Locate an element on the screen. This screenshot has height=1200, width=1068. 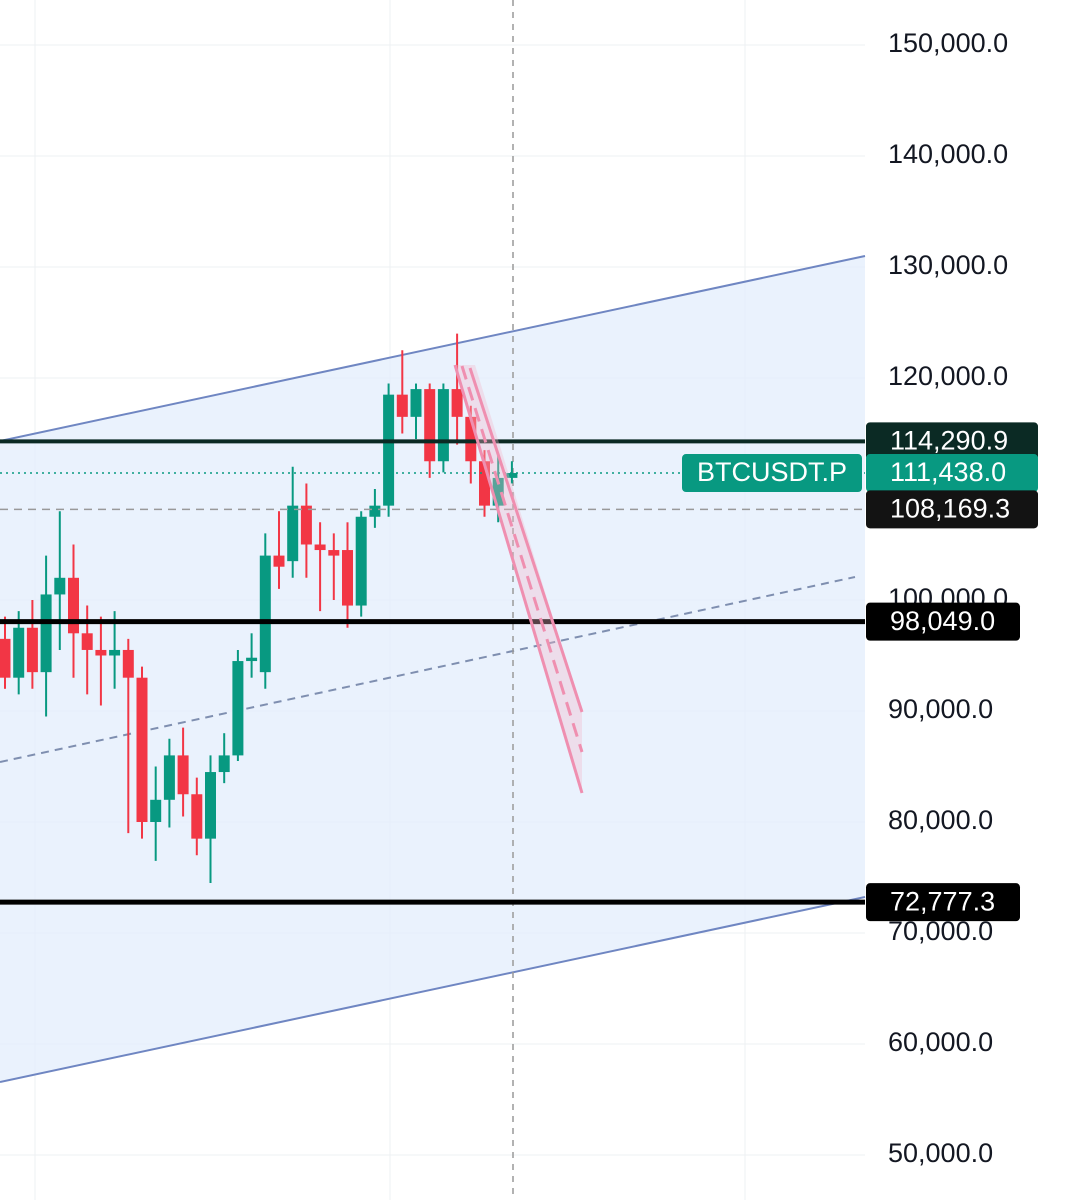
y-tick-label: 140,000.0 is located at coordinates (948, 154).